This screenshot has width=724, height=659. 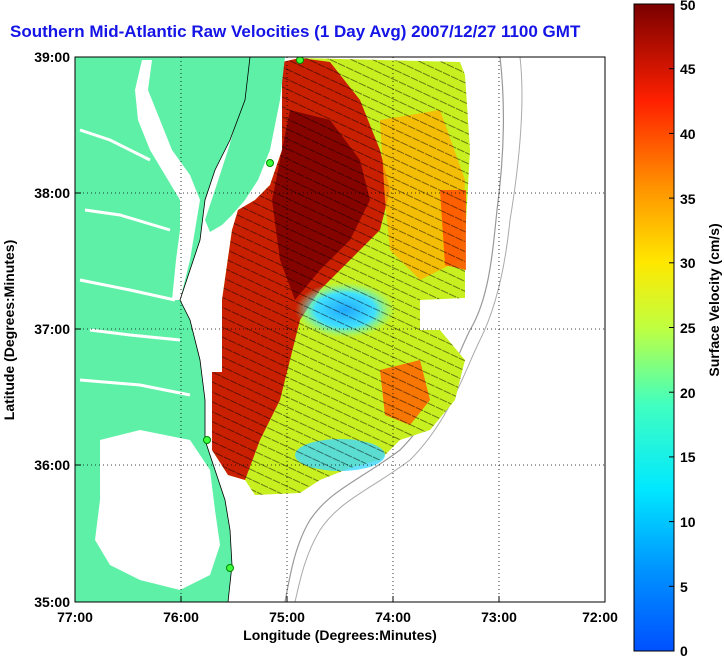 What do you see at coordinates (52, 193) in the screenshot?
I see `y-tick-label: 38:00` at bounding box center [52, 193].